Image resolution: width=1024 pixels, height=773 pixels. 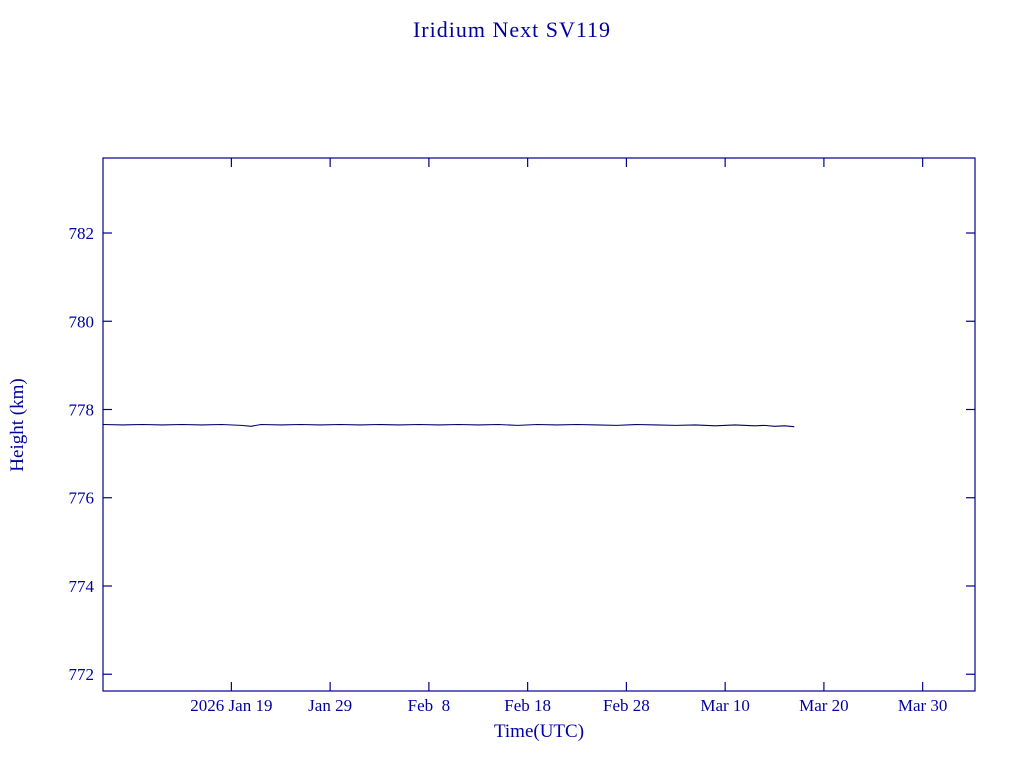 I want to click on chart-title: Iridium Next SV119, so click(x=512, y=29).